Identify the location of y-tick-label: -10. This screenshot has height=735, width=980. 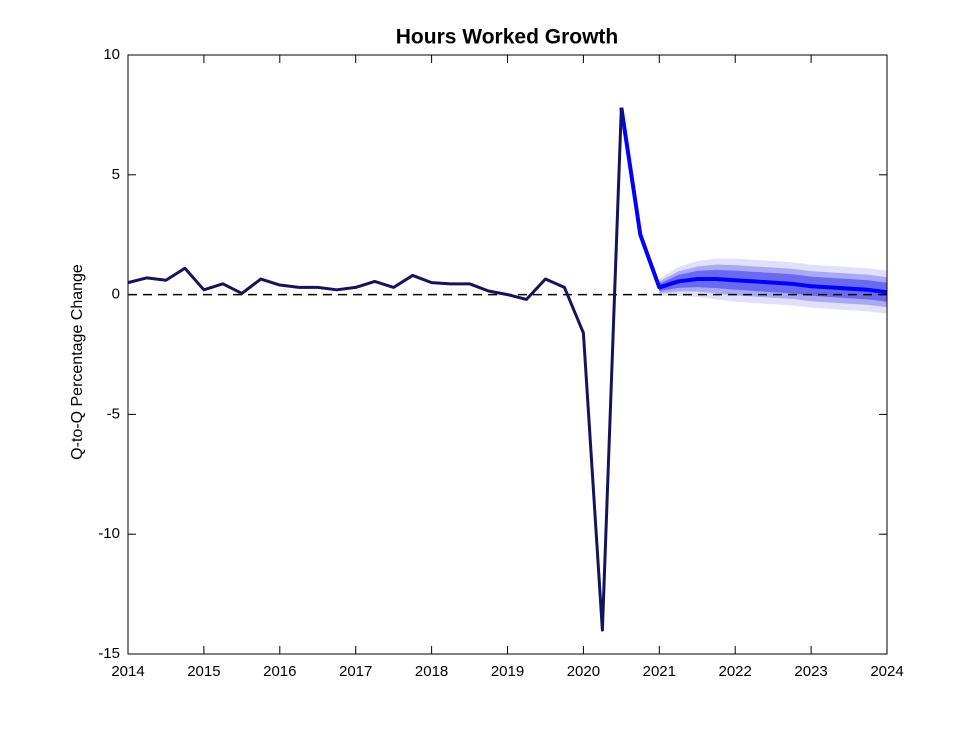
(109, 533).